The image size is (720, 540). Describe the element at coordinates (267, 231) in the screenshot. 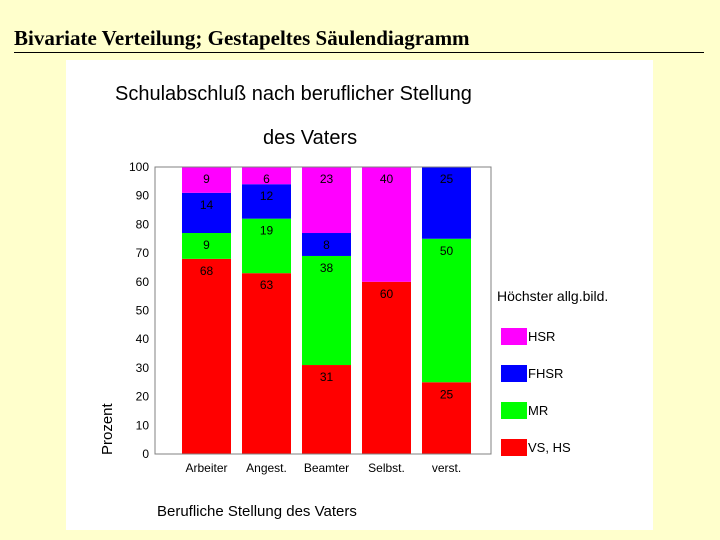

I see `data-label-Angest.-MR: 19` at that location.